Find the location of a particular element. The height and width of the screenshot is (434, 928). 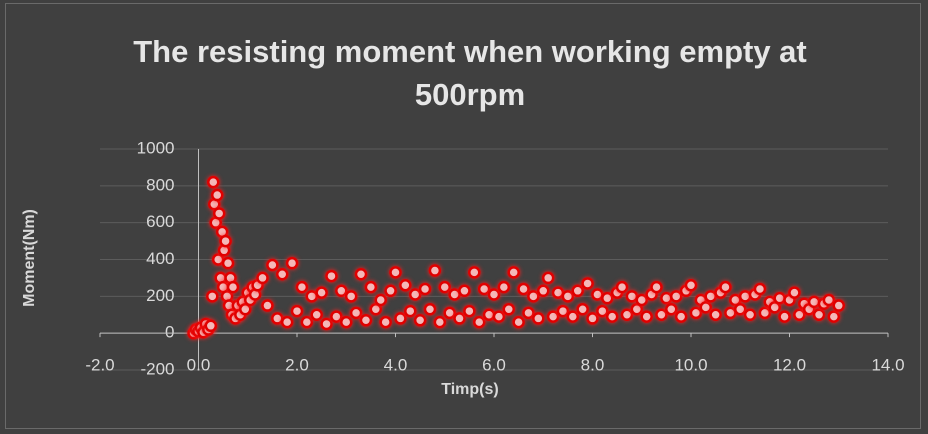

x-tick-label: 0.0 is located at coordinates (199, 364).